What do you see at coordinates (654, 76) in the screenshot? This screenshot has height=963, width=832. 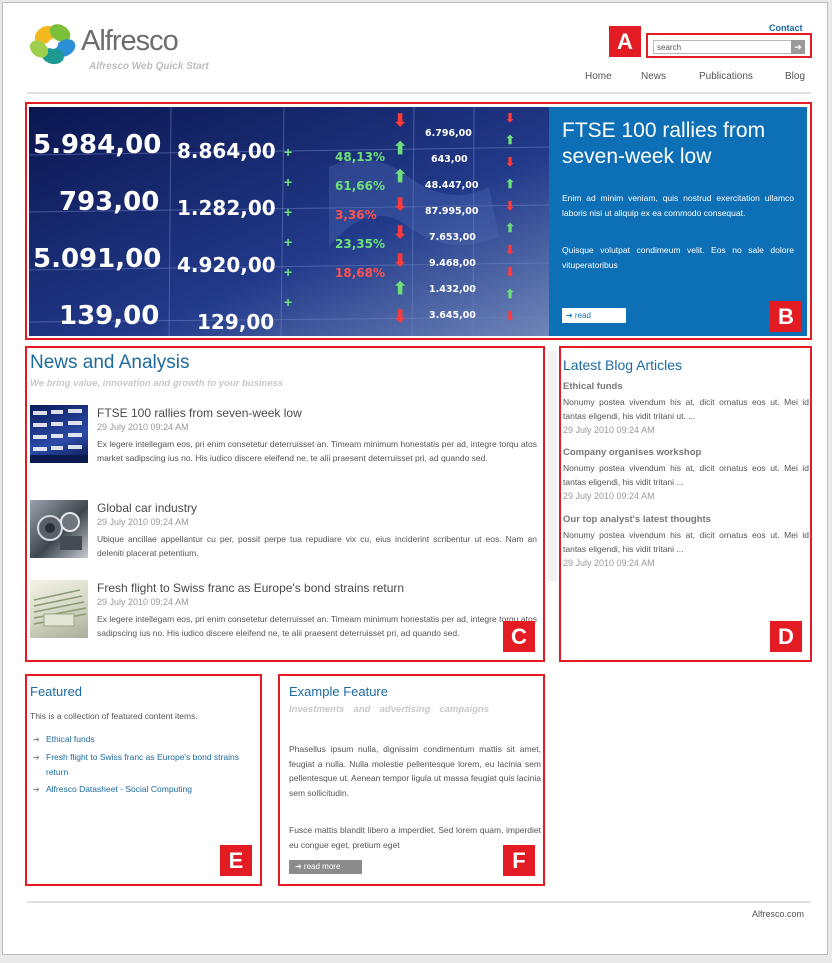 I see `nav-news: News` at bounding box center [654, 76].